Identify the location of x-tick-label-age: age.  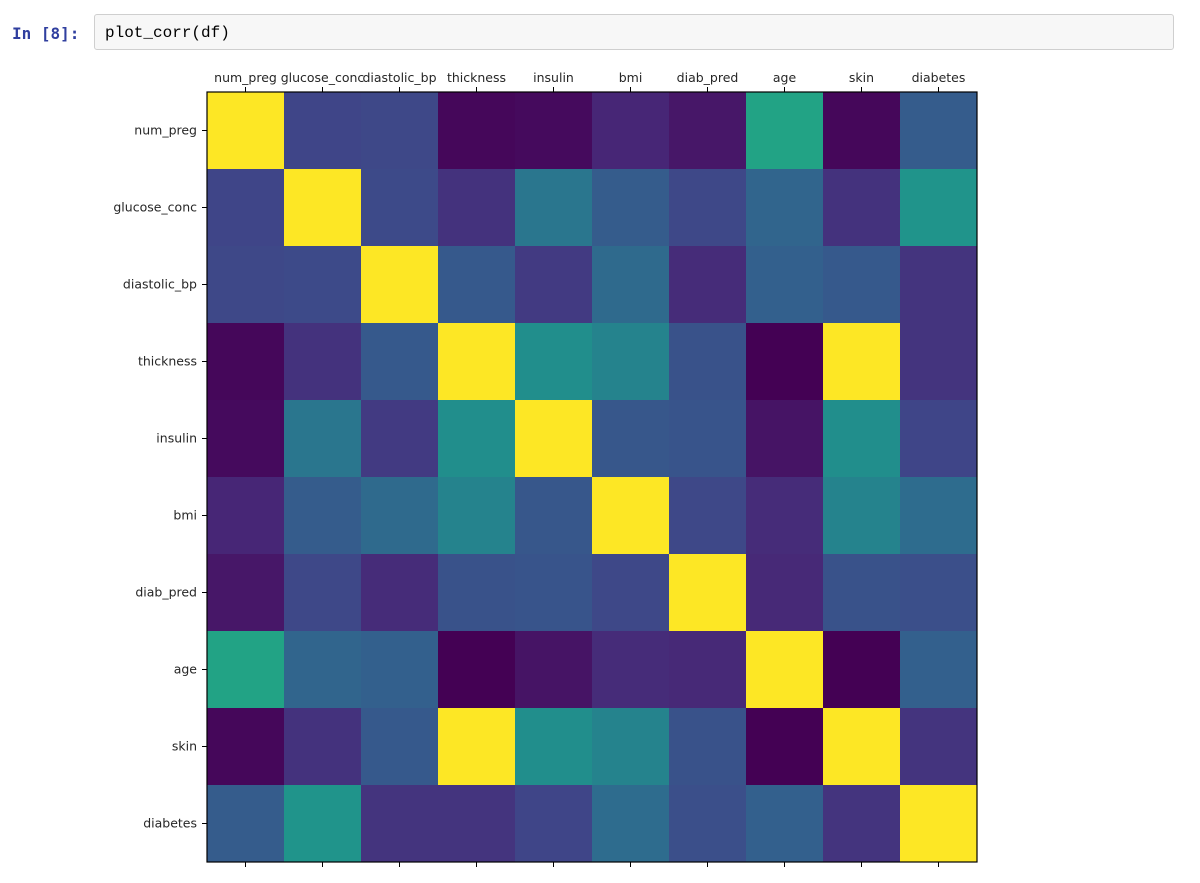
(785, 77).